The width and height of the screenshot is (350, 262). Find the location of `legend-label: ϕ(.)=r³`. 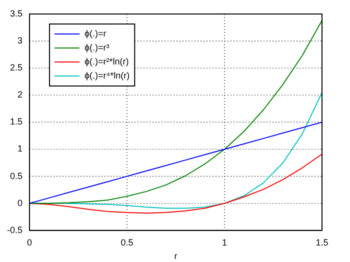

legend-label: ϕ(.)=r³ is located at coordinates (97, 47).